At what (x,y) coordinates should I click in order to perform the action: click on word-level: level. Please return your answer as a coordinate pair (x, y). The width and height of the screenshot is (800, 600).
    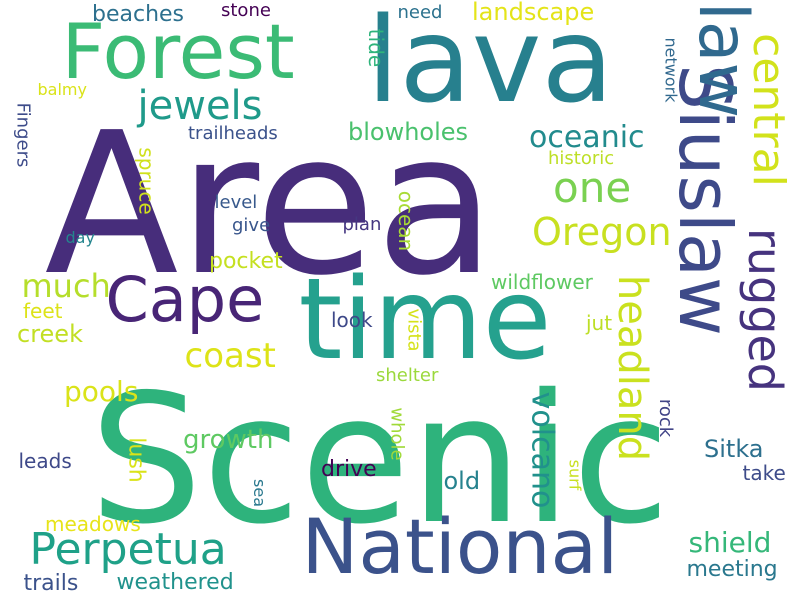
    Looking at the image, I should click on (236, 202).